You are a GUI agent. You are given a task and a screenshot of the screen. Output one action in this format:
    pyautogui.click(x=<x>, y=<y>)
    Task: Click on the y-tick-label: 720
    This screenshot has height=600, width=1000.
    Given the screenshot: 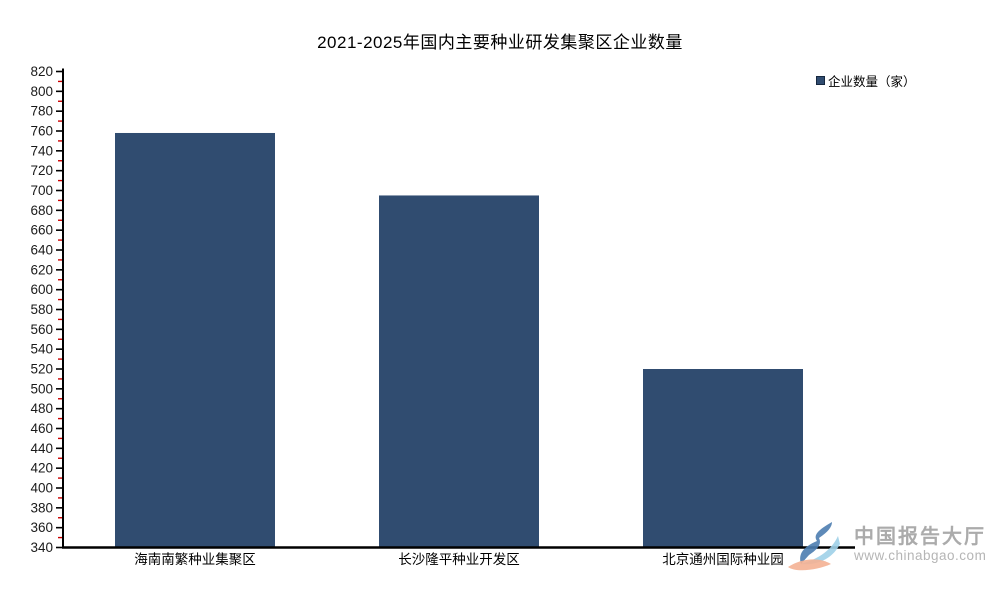 What is the action you would take?
    pyautogui.click(x=41, y=170)
    